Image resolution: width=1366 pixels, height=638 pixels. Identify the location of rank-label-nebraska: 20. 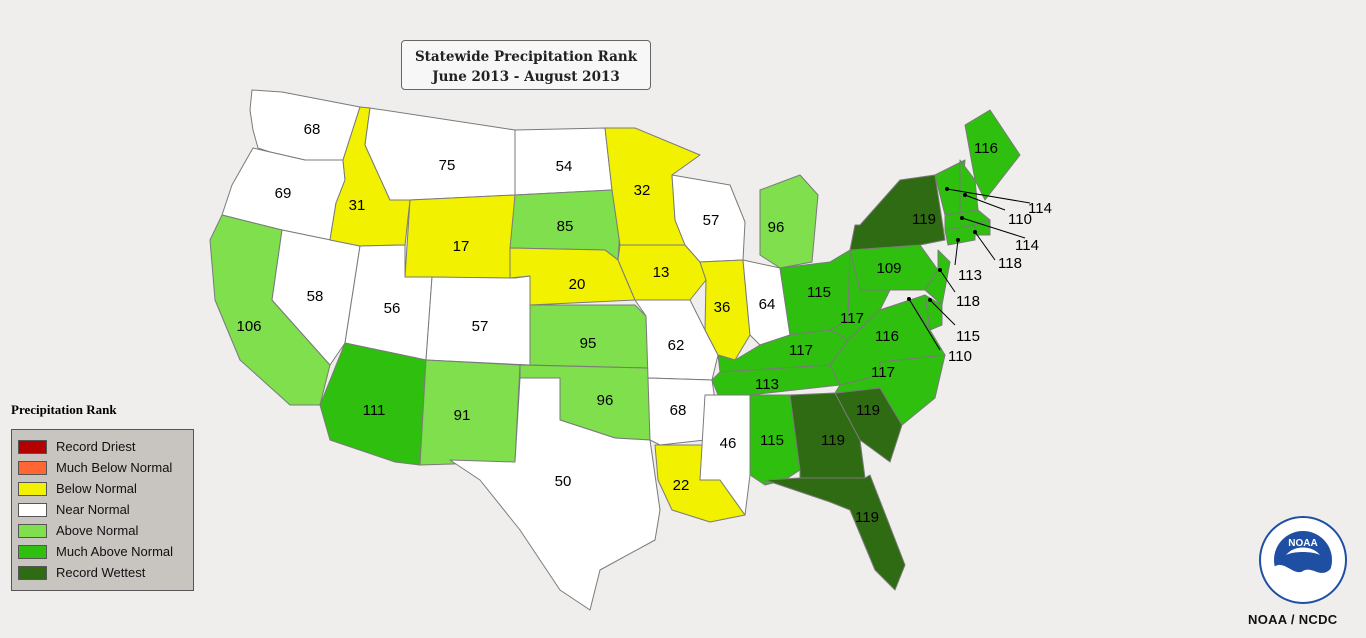
(577, 284).